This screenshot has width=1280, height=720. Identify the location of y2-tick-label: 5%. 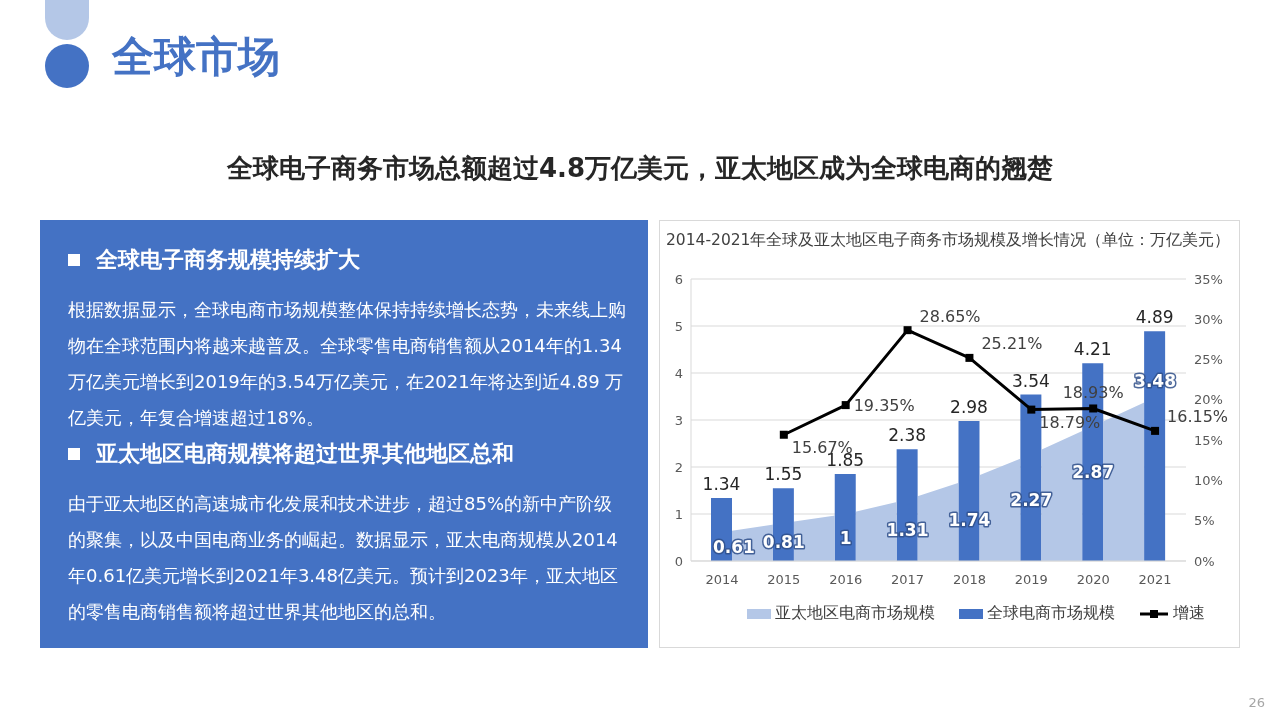
(1204, 521).